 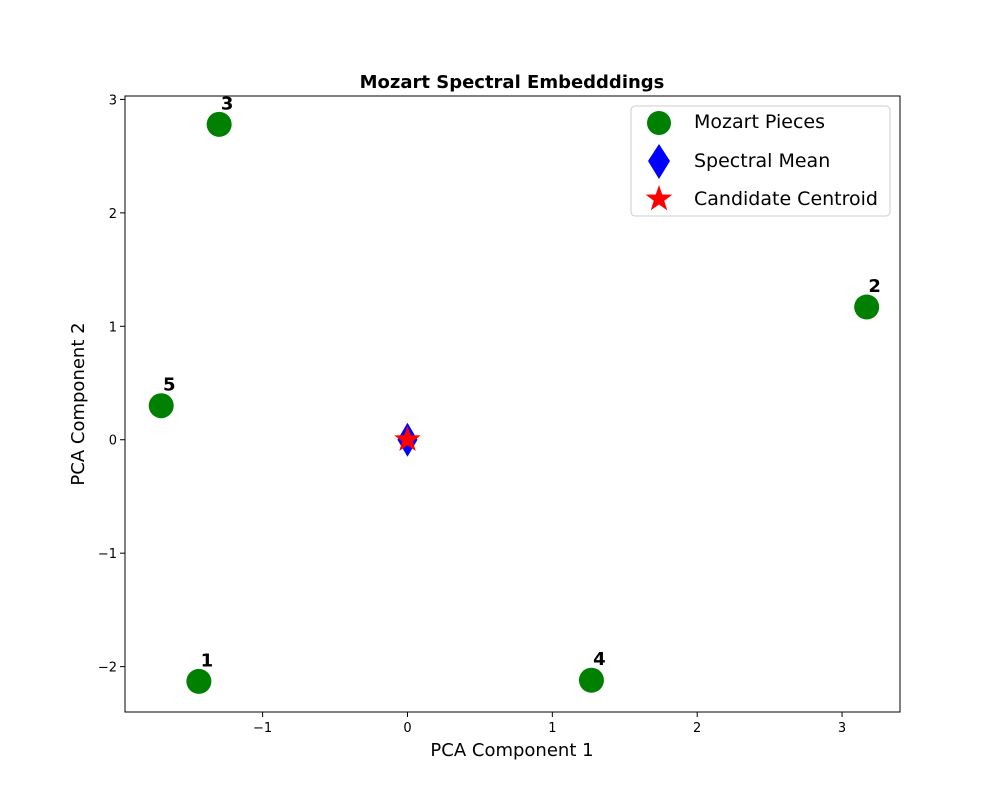 What do you see at coordinates (111, 384) in the screenshot?
I see `y-axis-ticks: −2 −1 0 1 2 3` at bounding box center [111, 384].